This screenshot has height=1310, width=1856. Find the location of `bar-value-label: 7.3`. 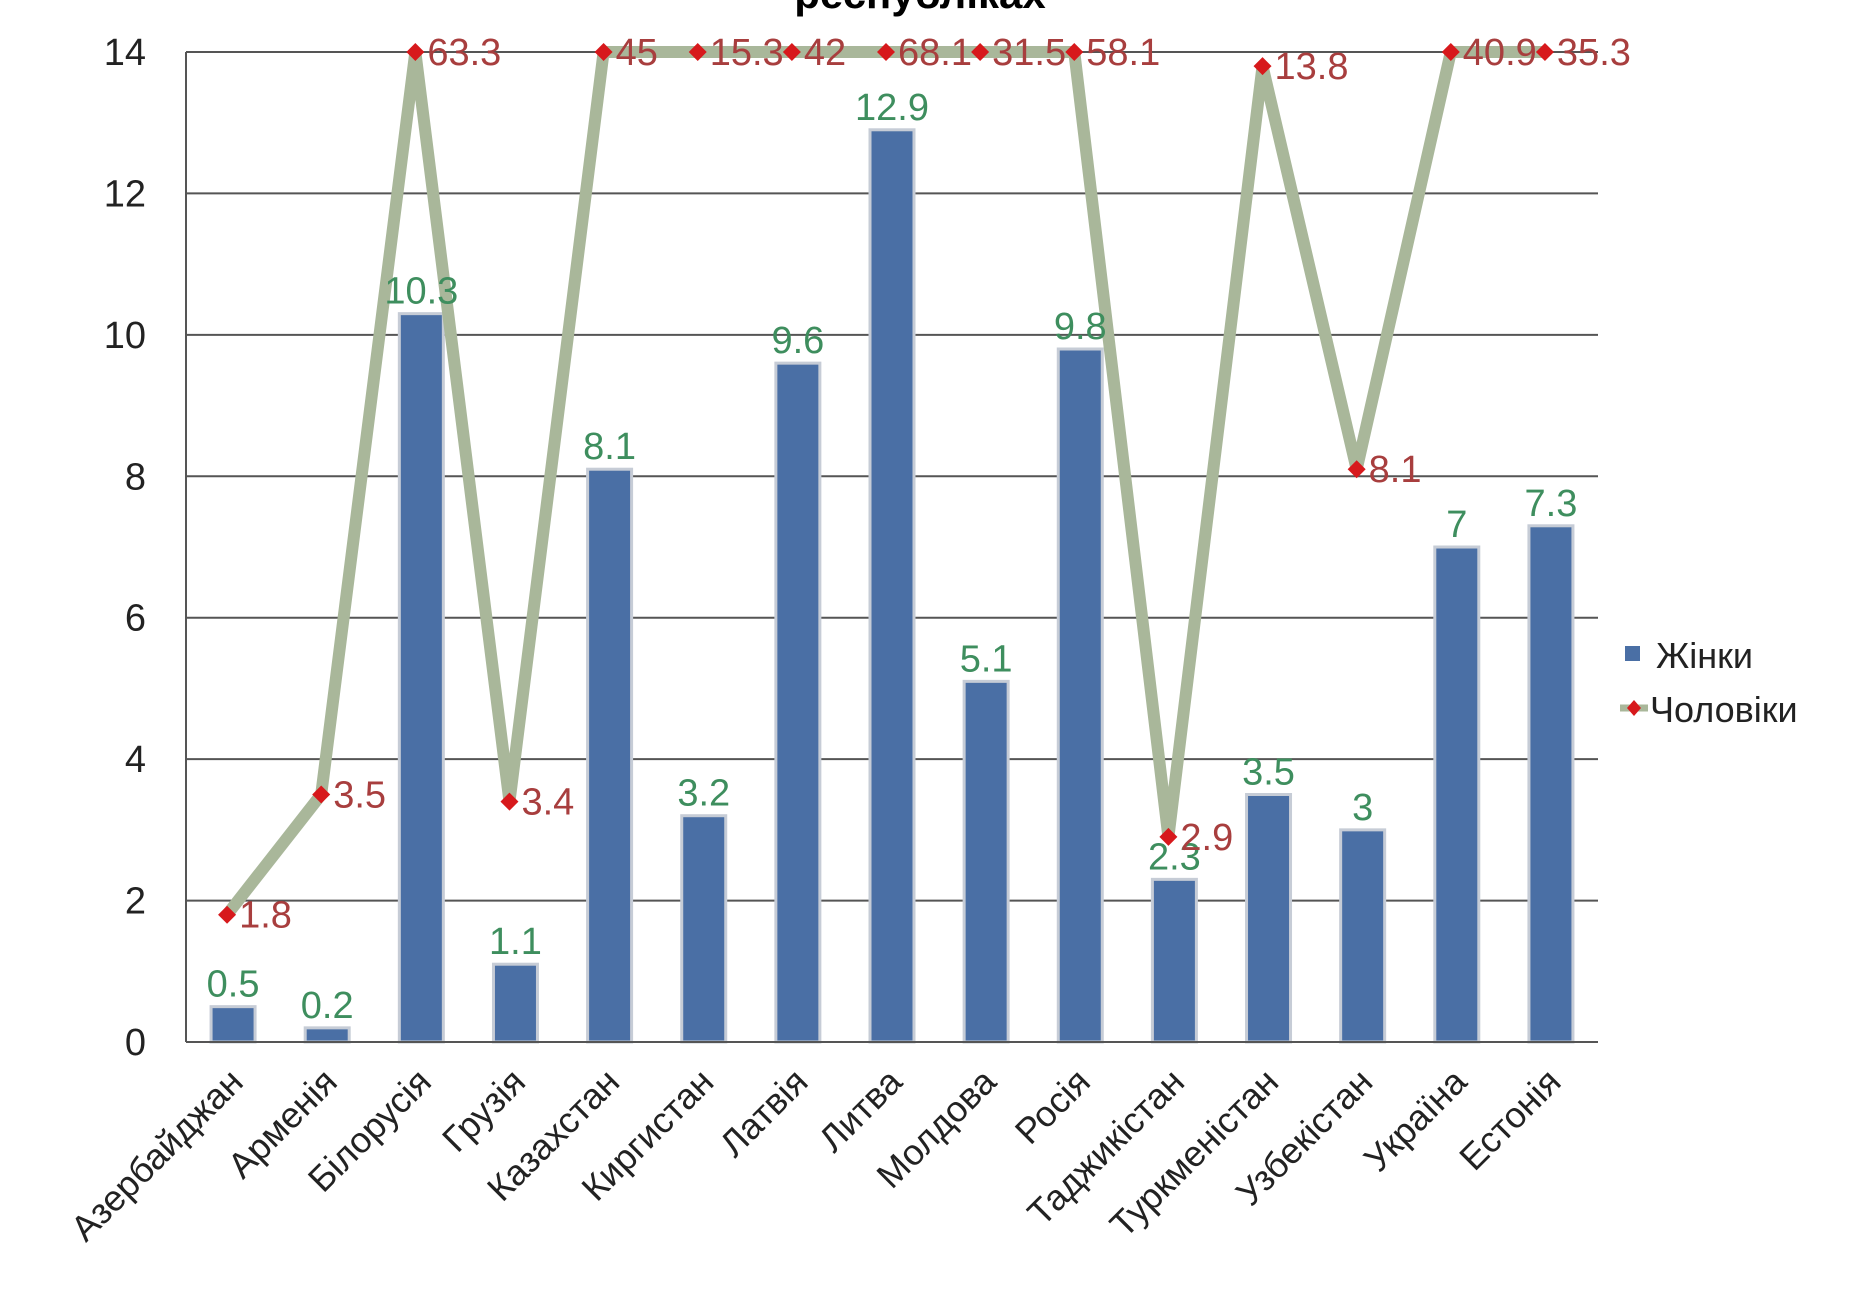

bar-value-label: 7.3 is located at coordinates (1551, 504).